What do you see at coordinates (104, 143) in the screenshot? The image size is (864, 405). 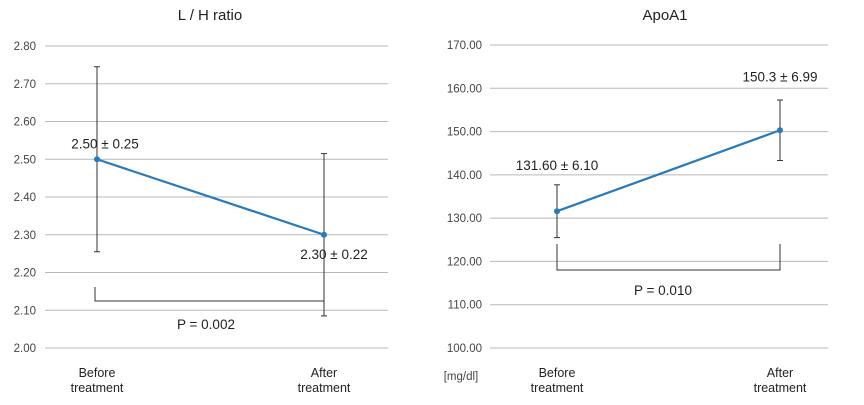 I see `data-label: 2.50 ± 0.25` at bounding box center [104, 143].